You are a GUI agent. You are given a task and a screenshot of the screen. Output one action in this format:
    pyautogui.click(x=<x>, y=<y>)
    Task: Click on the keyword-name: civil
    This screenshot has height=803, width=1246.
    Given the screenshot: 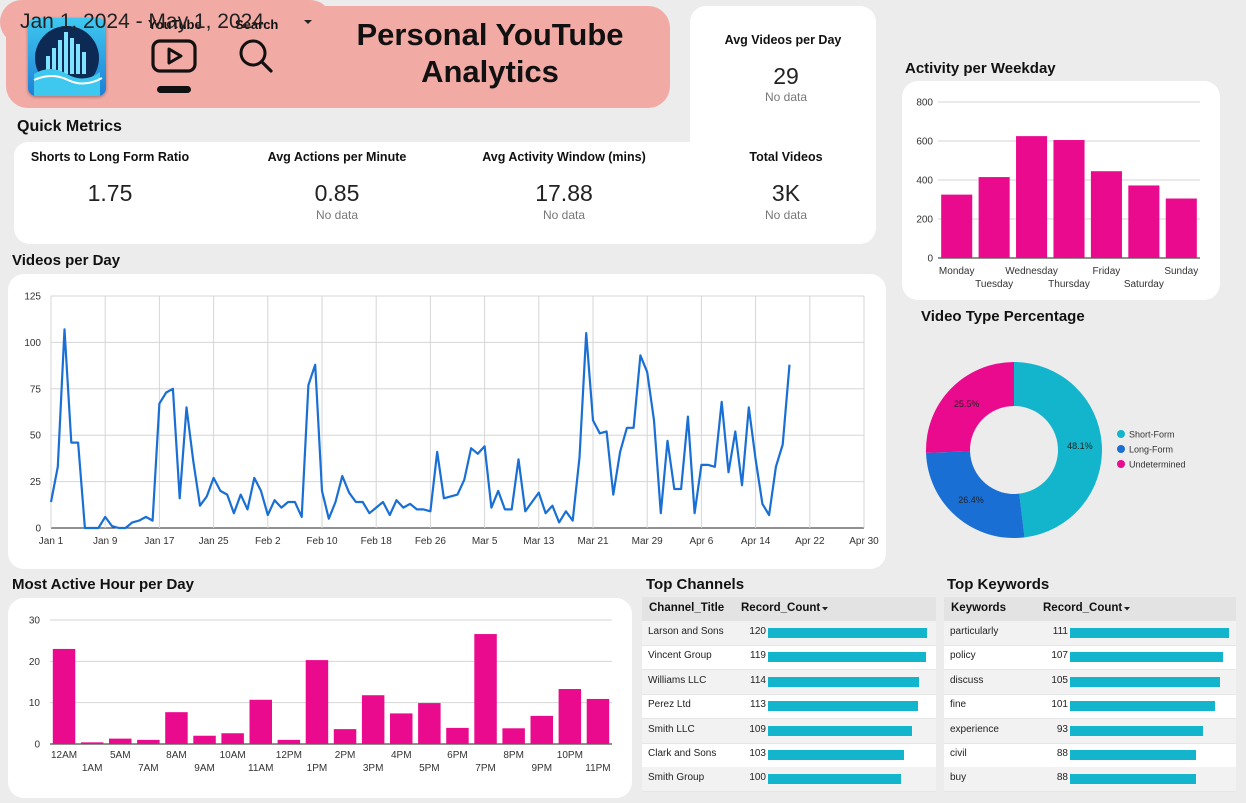 What is the action you would take?
    pyautogui.click(x=958, y=753)
    